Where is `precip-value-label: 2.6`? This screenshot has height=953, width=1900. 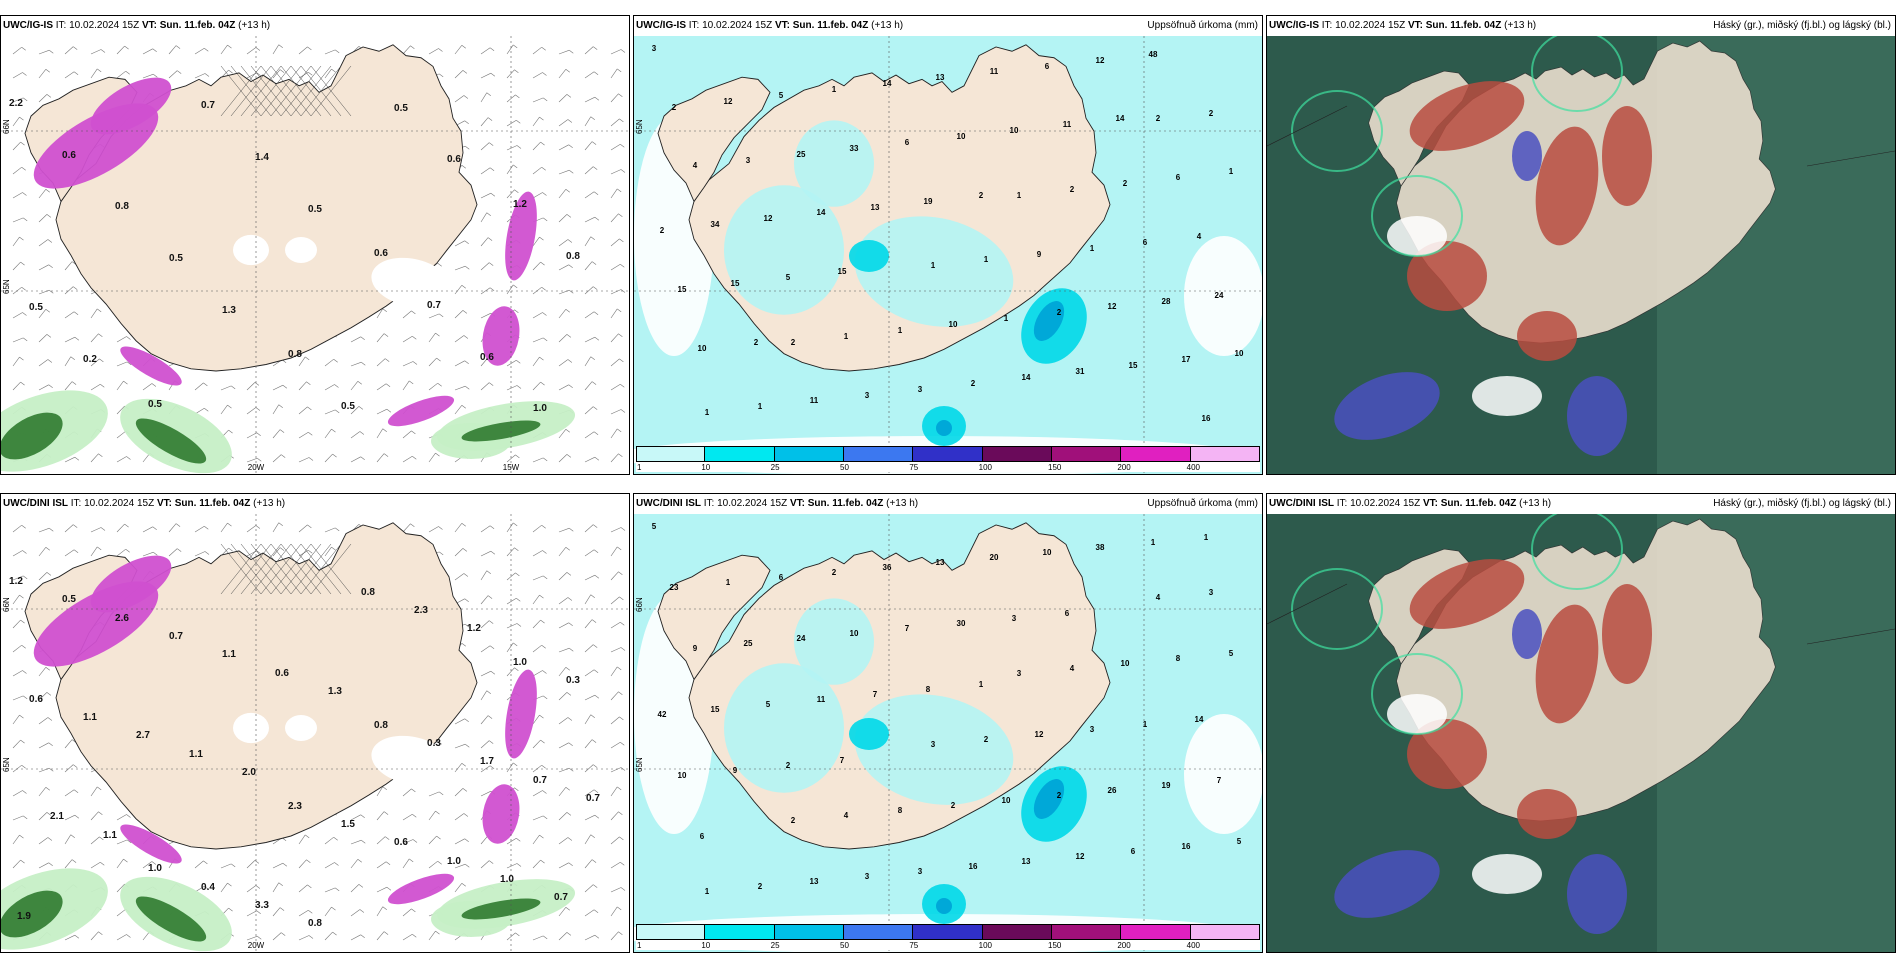
precip-value-label: 2.6 is located at coordinates (122, 618).